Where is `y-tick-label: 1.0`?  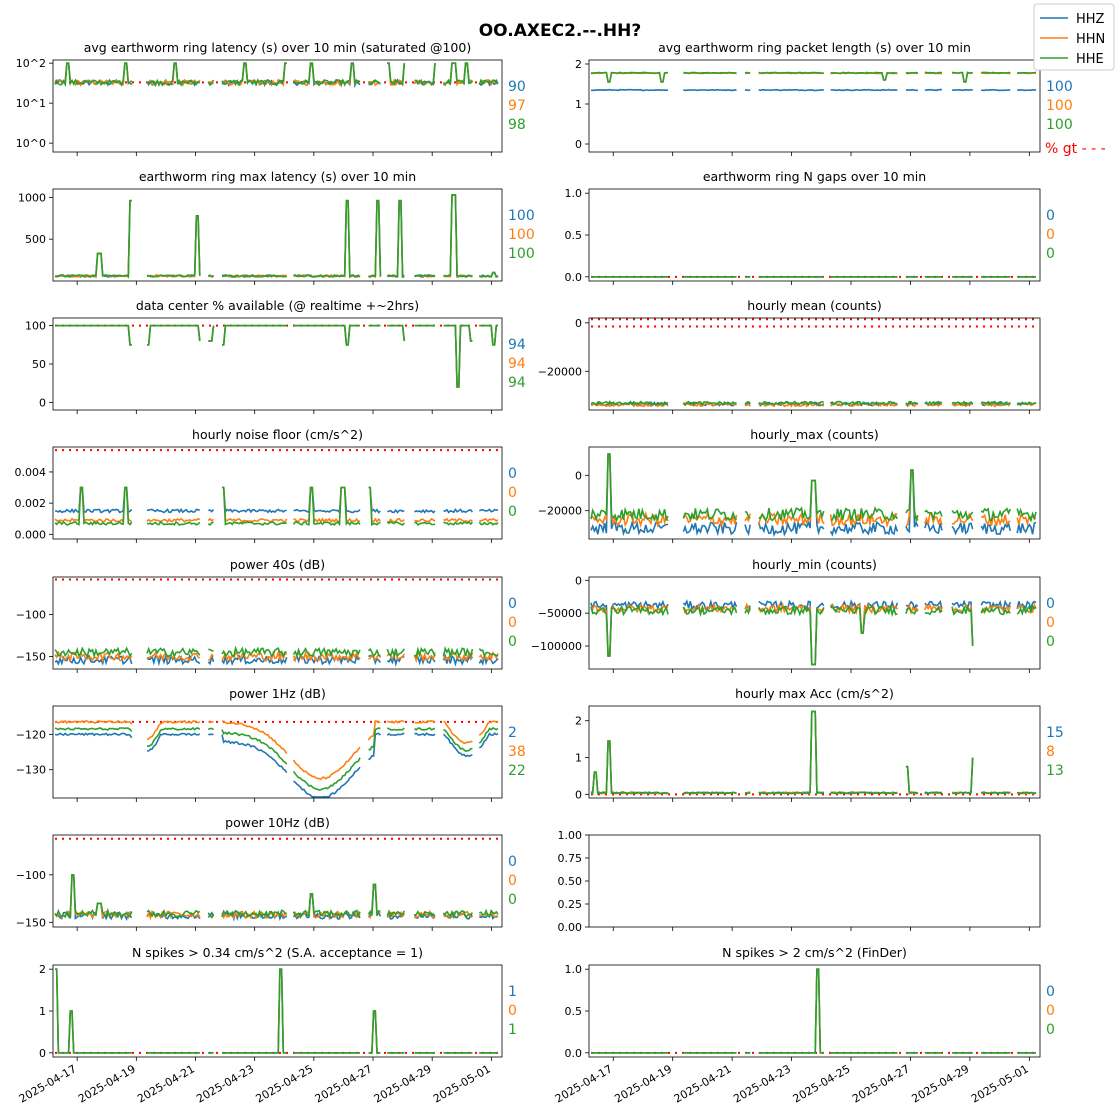
y-tick-label: 1.0 is located at coordinates (574, 969).